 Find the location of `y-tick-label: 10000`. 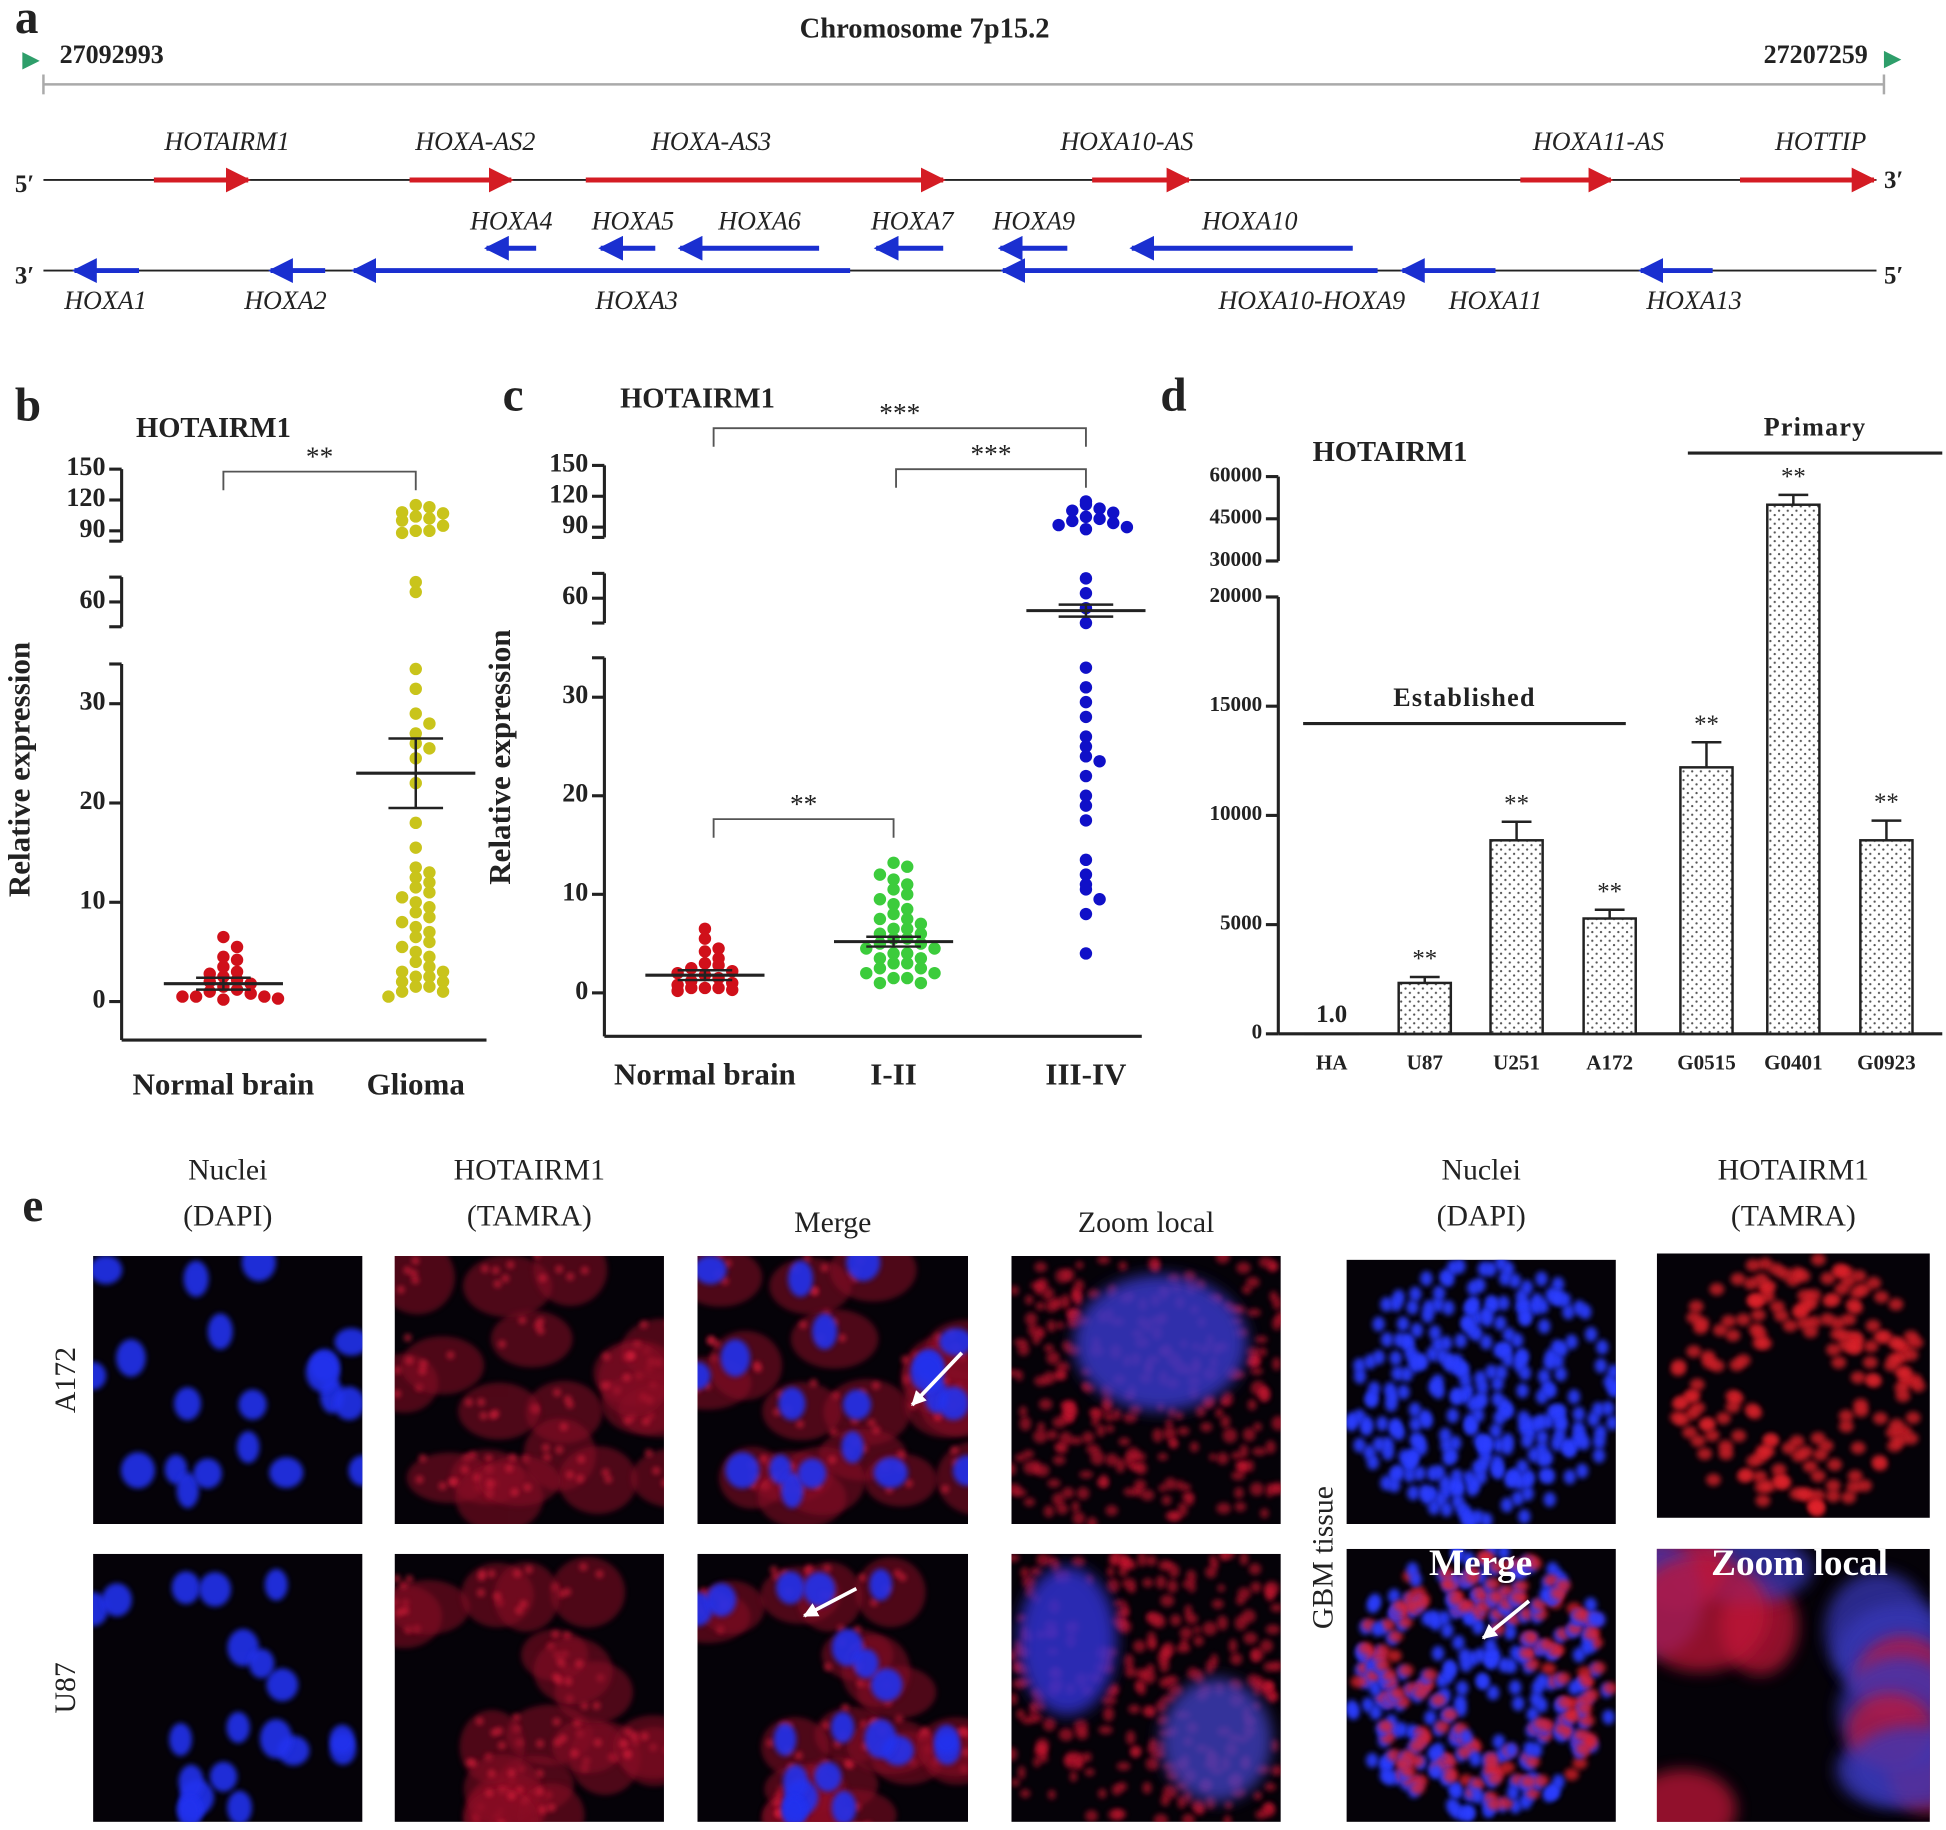

y-tick-label: 10000 is located at coordinates (1235, 813).